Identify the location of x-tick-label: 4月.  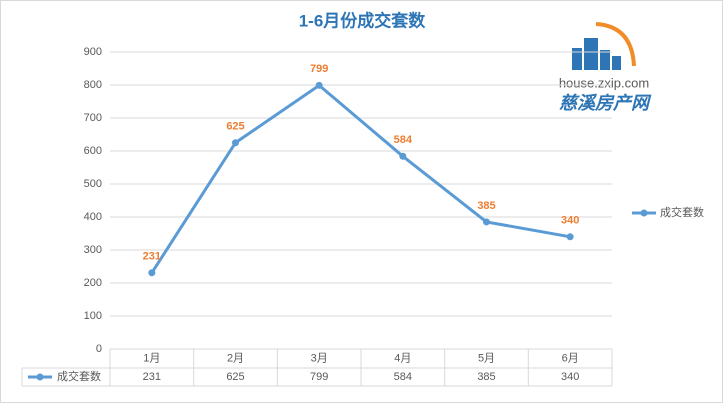
(402, 358).